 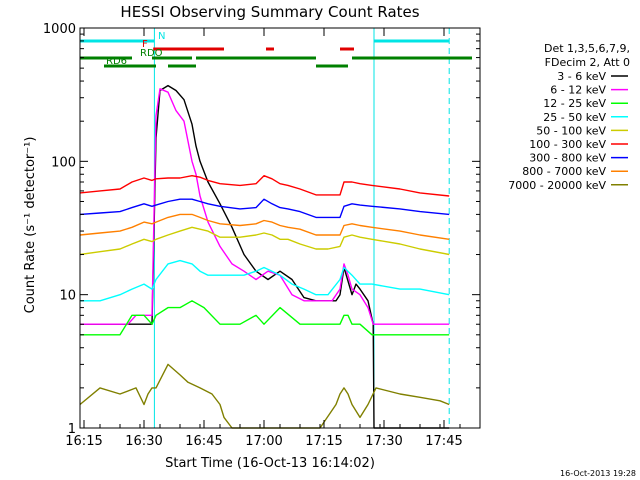 What do you see at coordinates (564, 171) in the screenshot?
I see `legend-label-7: 800 - 7000 keV` at bounding box center [564, 171].